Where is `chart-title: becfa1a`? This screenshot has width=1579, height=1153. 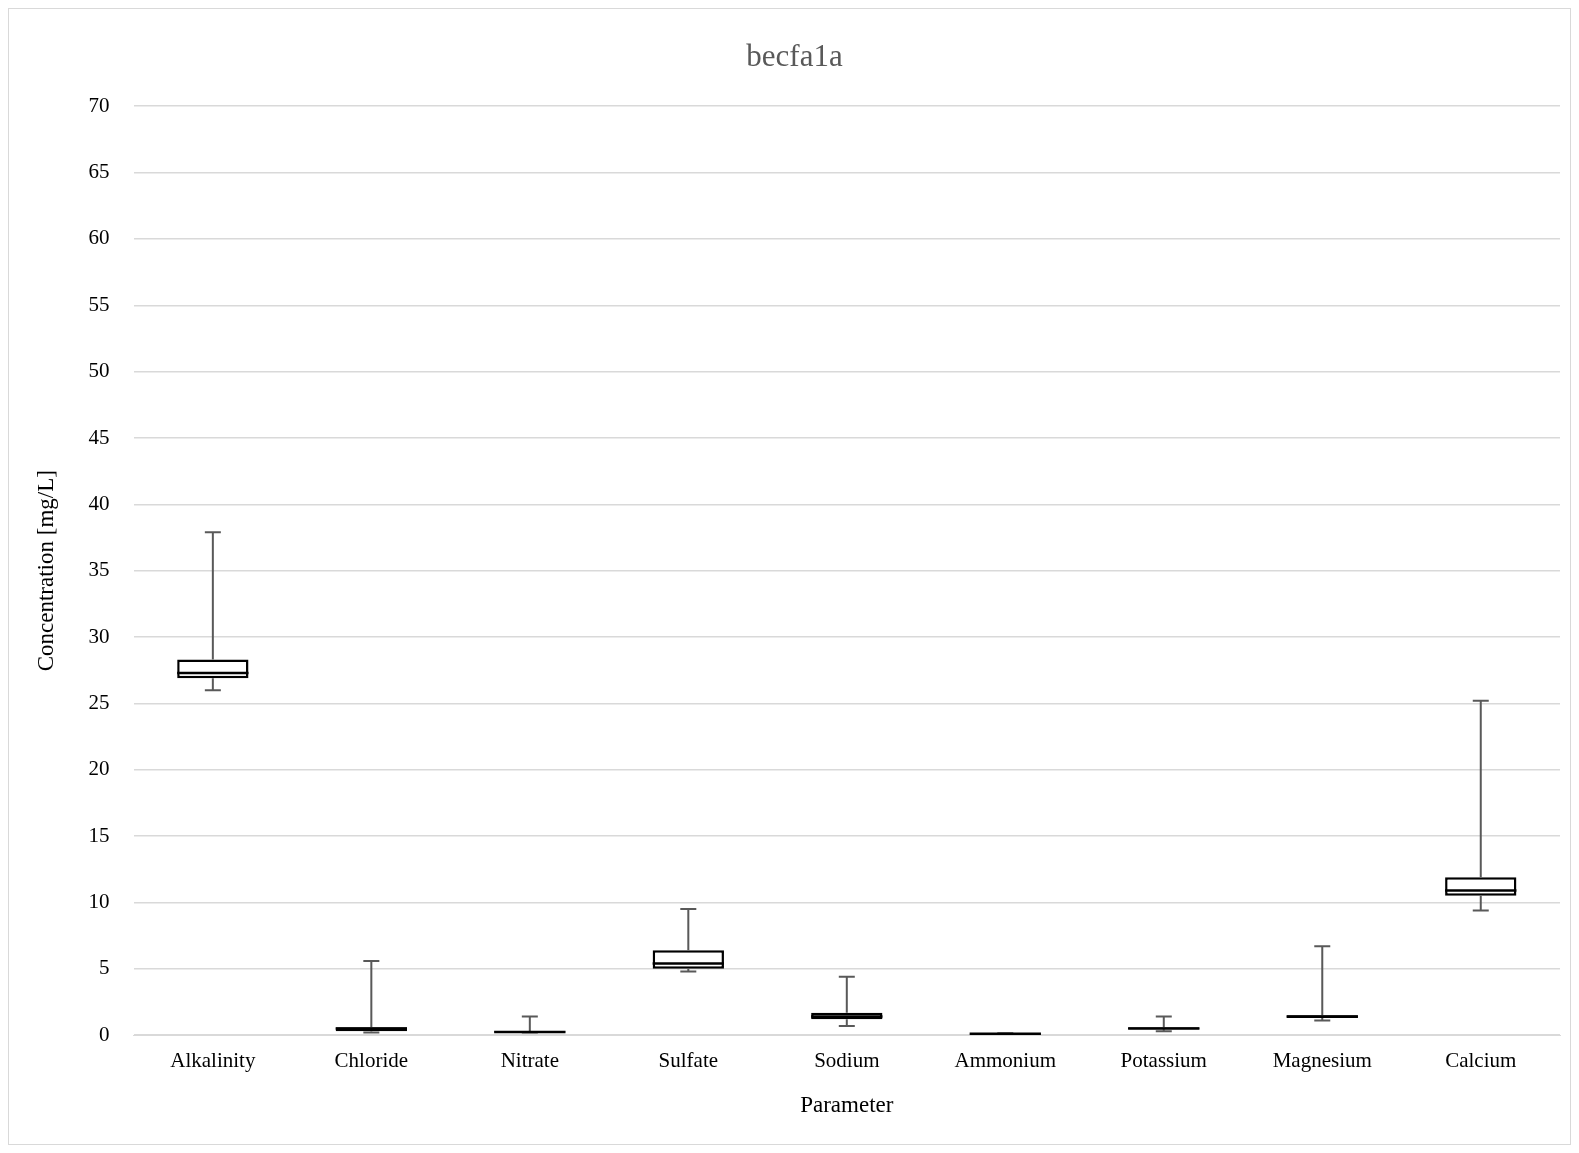
chart-title: becfa1a is located at coordinates (794, 55).